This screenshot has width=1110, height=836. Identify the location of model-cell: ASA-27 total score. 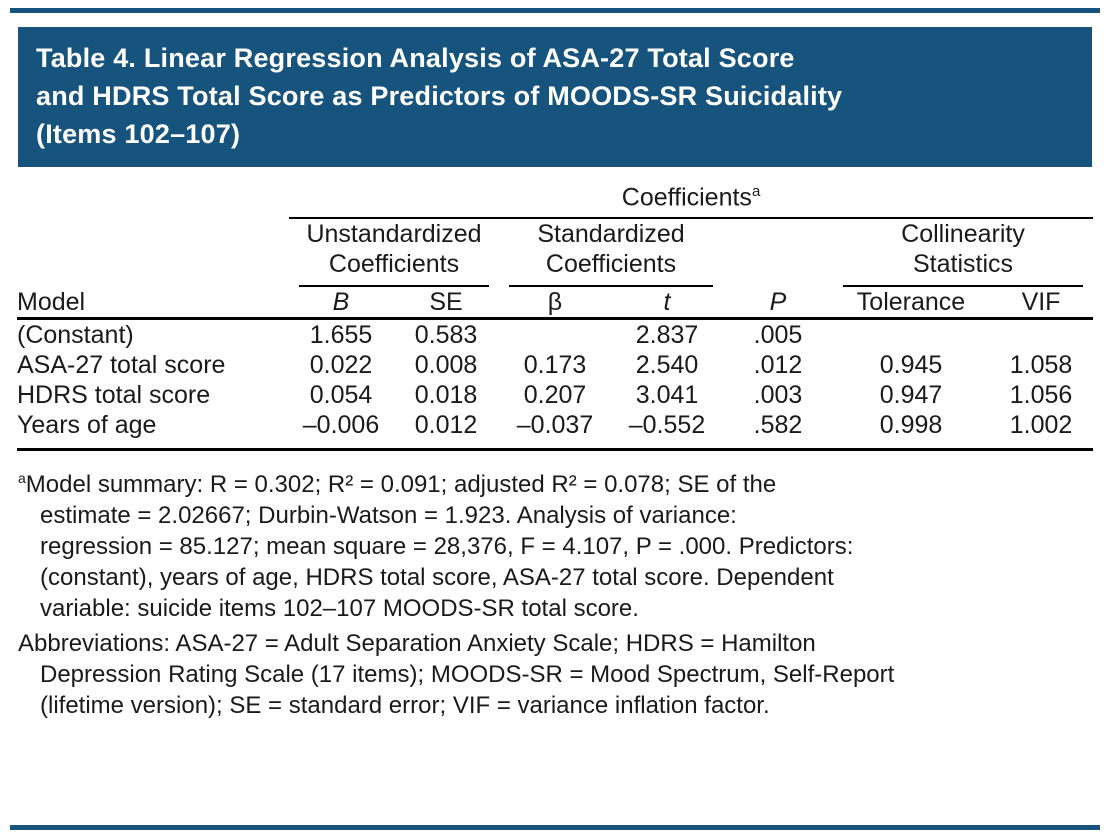
(121, 365).